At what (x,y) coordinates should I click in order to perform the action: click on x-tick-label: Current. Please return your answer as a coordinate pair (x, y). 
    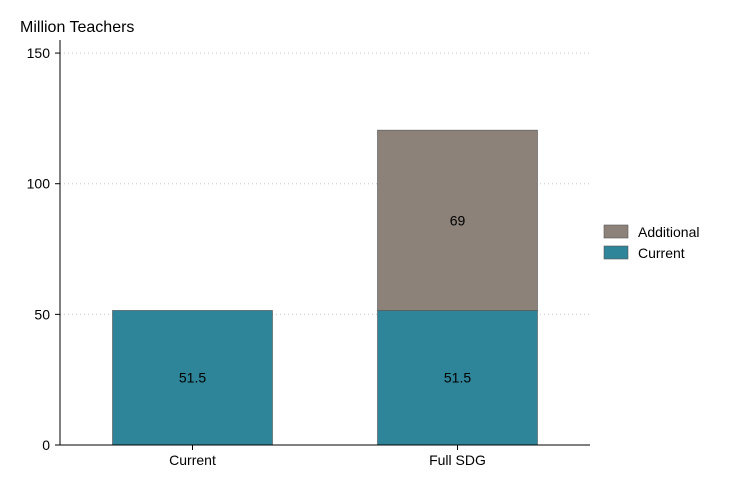
    Looking at the image, I should click on (192, 460).